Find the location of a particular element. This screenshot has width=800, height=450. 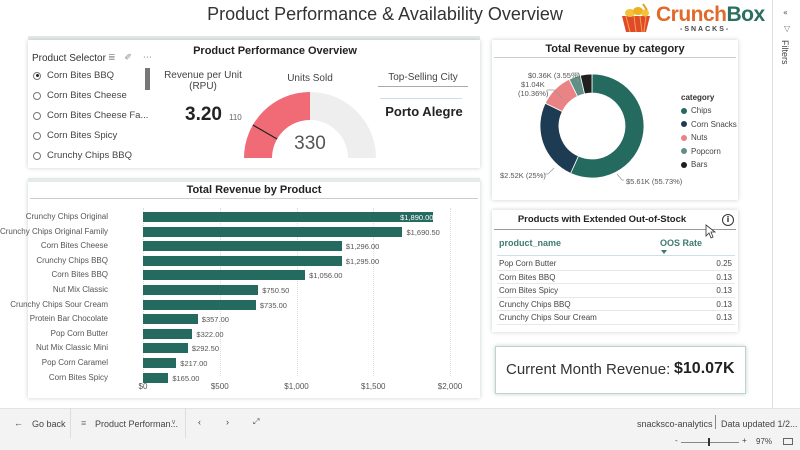

zoom-in-button: + is located at coordinates (744, 440).